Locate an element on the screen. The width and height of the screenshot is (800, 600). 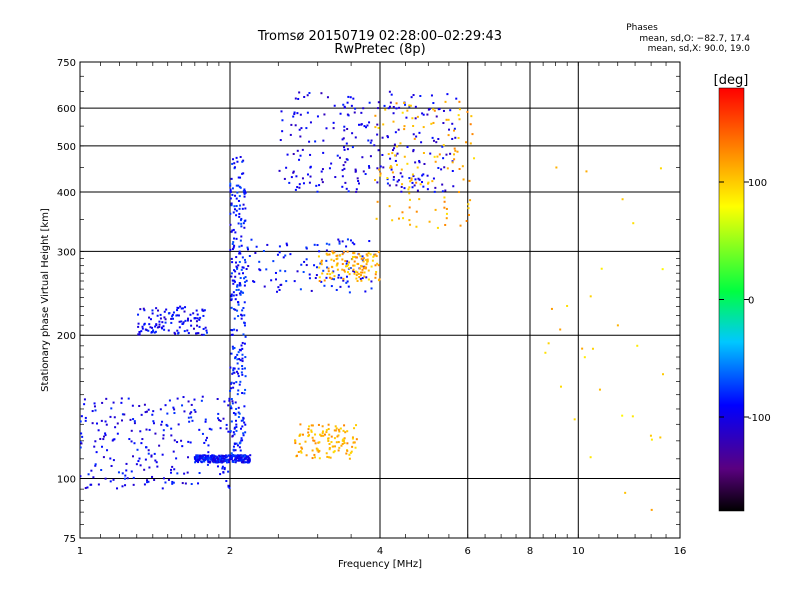
y-tick-label: 750 is located at coordinates (66, 63).